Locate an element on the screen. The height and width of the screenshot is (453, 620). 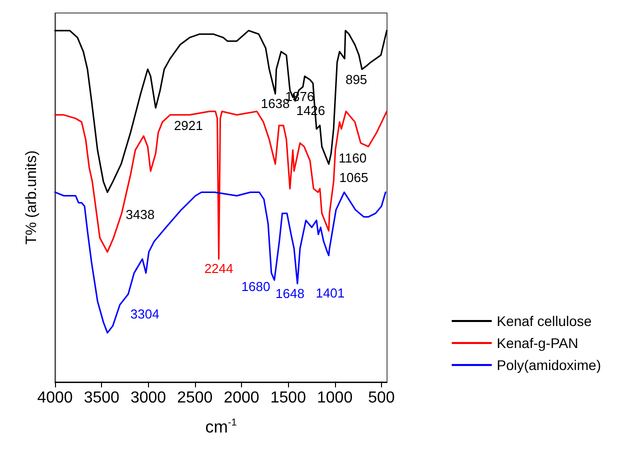
x-tick-label: 2000 is located at coordinates (242, 398).